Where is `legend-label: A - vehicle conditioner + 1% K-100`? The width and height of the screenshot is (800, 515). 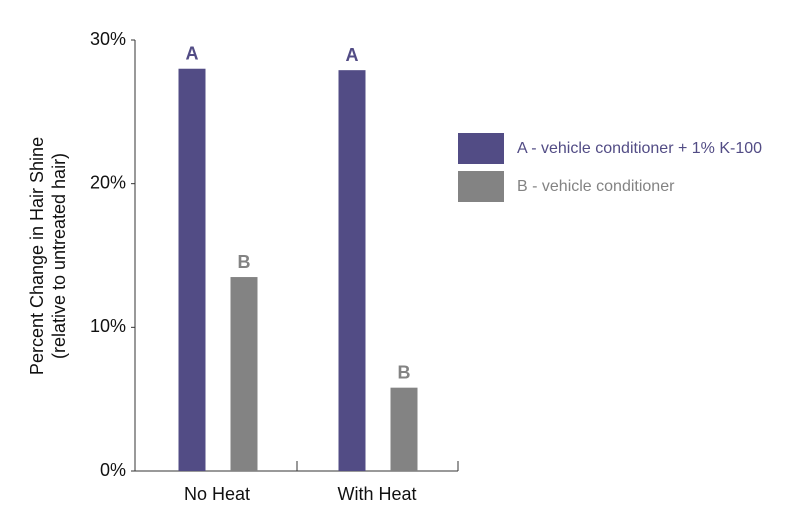 legend-label: A - vehicle conditioner + 1% K-100 is located at coordinates (639, 148).